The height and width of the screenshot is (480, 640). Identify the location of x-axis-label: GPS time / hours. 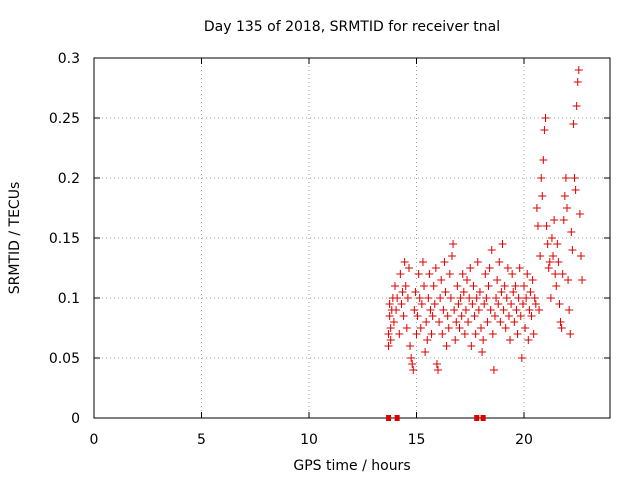
(351, 466).